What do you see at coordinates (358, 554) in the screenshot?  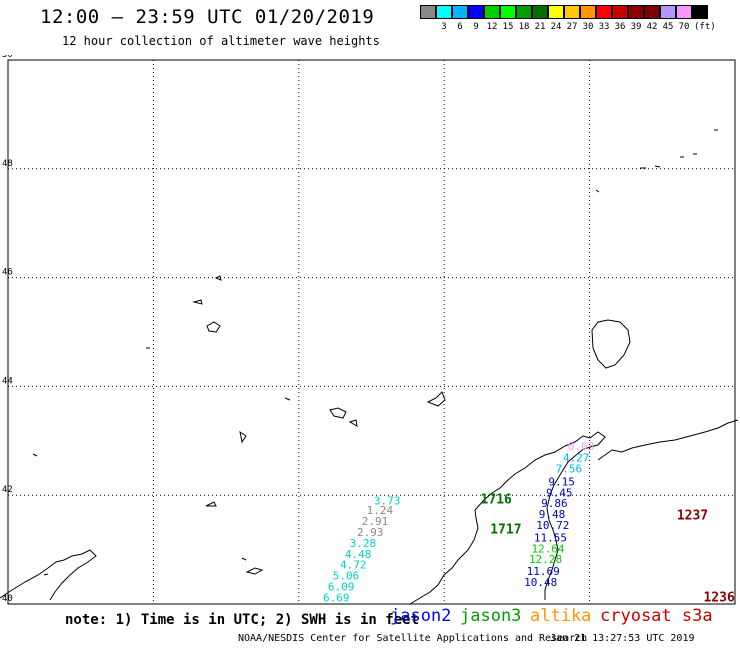 I see `swh-value: 4.48` at bounding box center [358, 554].